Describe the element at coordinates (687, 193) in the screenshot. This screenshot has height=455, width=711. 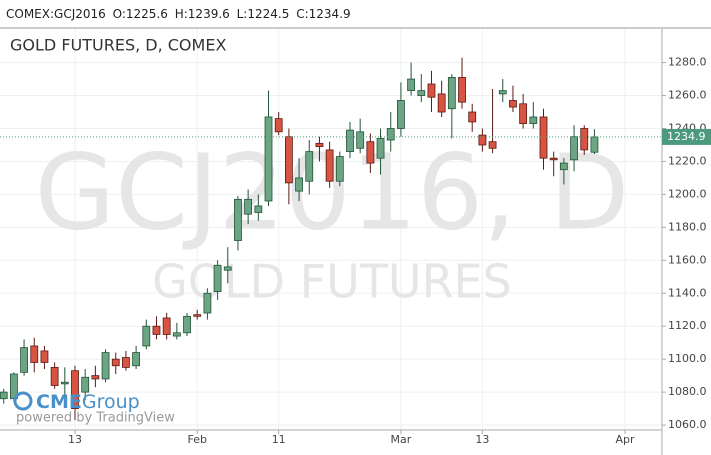
I see `y-tick-label: 1200.0` at that location.